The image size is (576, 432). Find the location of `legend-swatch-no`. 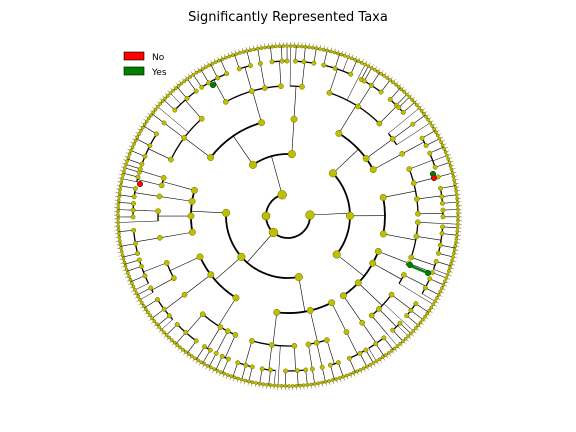

legend-swatch-no is located at coordinates (134, 56).